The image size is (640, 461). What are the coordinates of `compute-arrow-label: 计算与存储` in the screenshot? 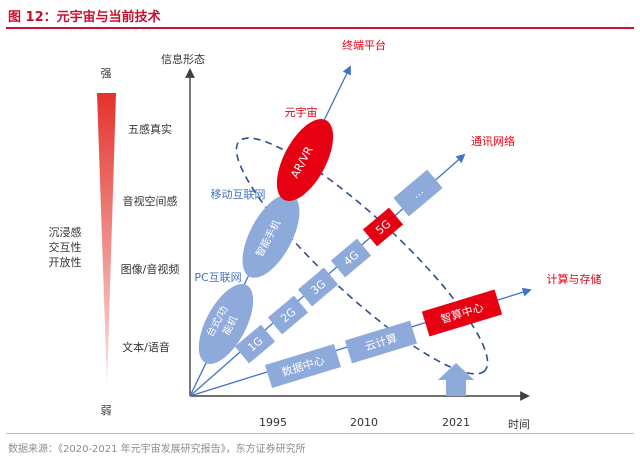 It's located at (574, 279).